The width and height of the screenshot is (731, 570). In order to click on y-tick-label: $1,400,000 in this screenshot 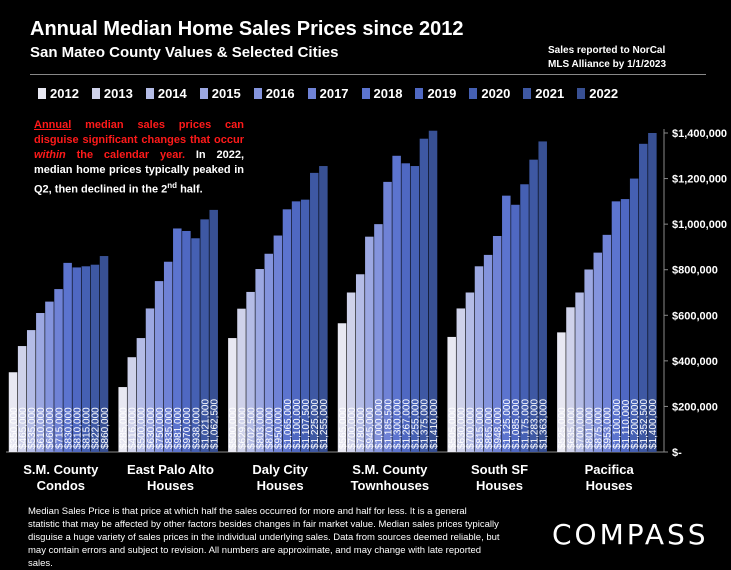, I will do `click(699, 134)`.